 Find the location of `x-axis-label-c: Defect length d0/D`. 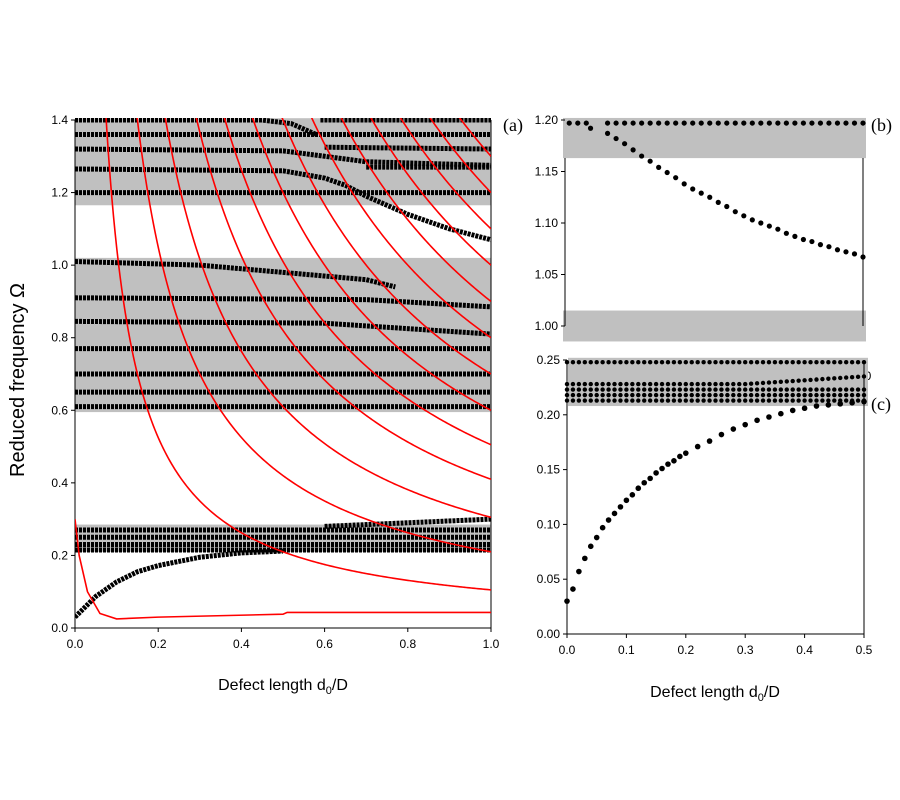

x-axis-label-c: Defect length d0/D is located at coordinates (715, 694).